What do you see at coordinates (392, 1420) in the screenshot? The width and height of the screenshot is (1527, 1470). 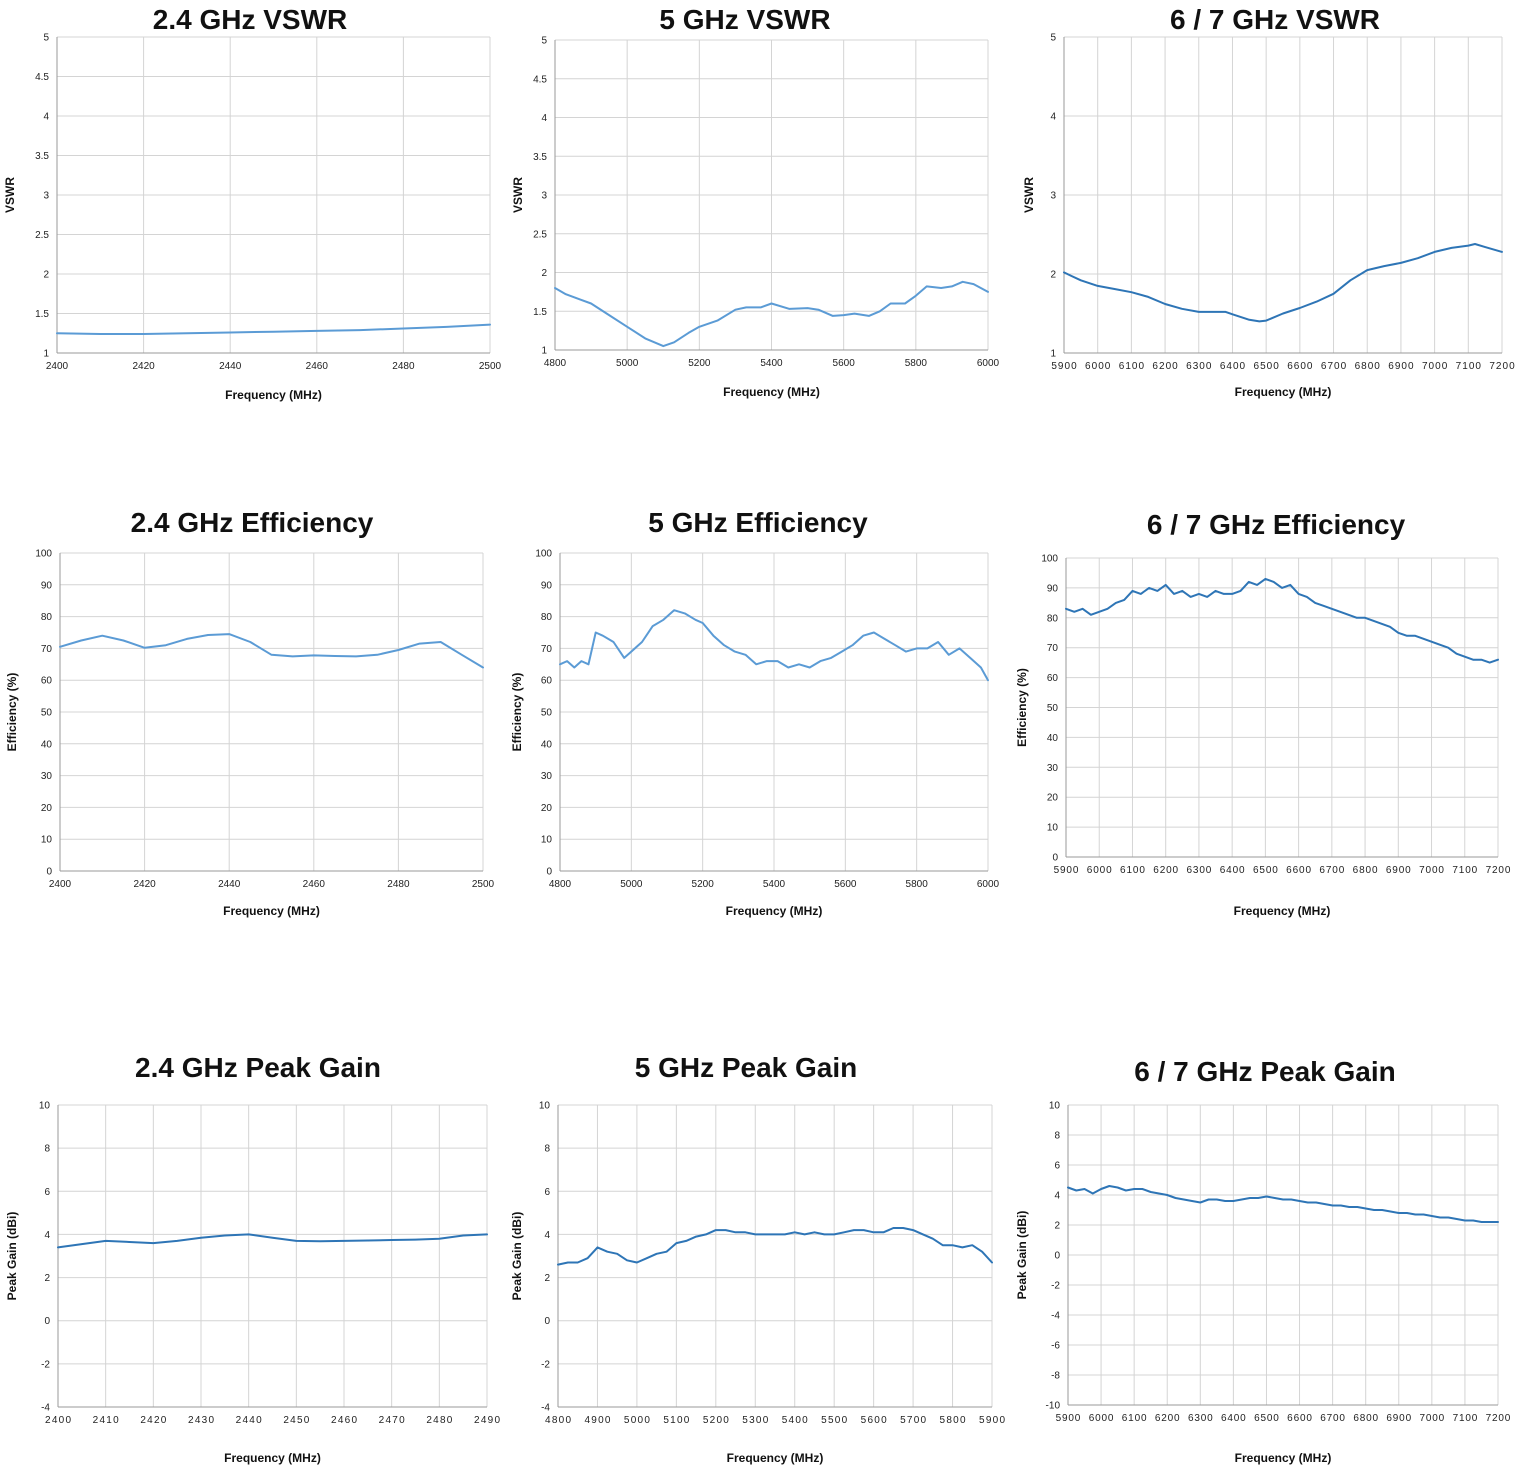 I see `x-tick-label: 2470` at bounding box center [392, 1420].